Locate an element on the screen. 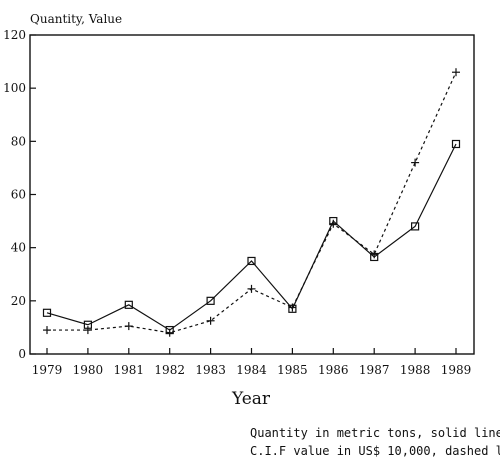 This screenshot has height=469, width=500. x-tick-label: 1988 is located at coordinates (415, 370).